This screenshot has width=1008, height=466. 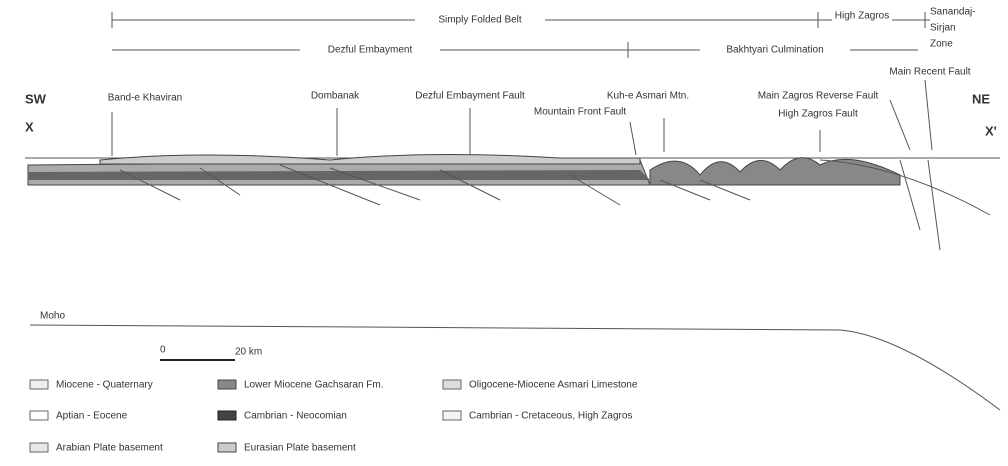 What do you see at coordinates (981, 98) in the screenshot?
I see `direction: NE` at bounding box center [981, 98].